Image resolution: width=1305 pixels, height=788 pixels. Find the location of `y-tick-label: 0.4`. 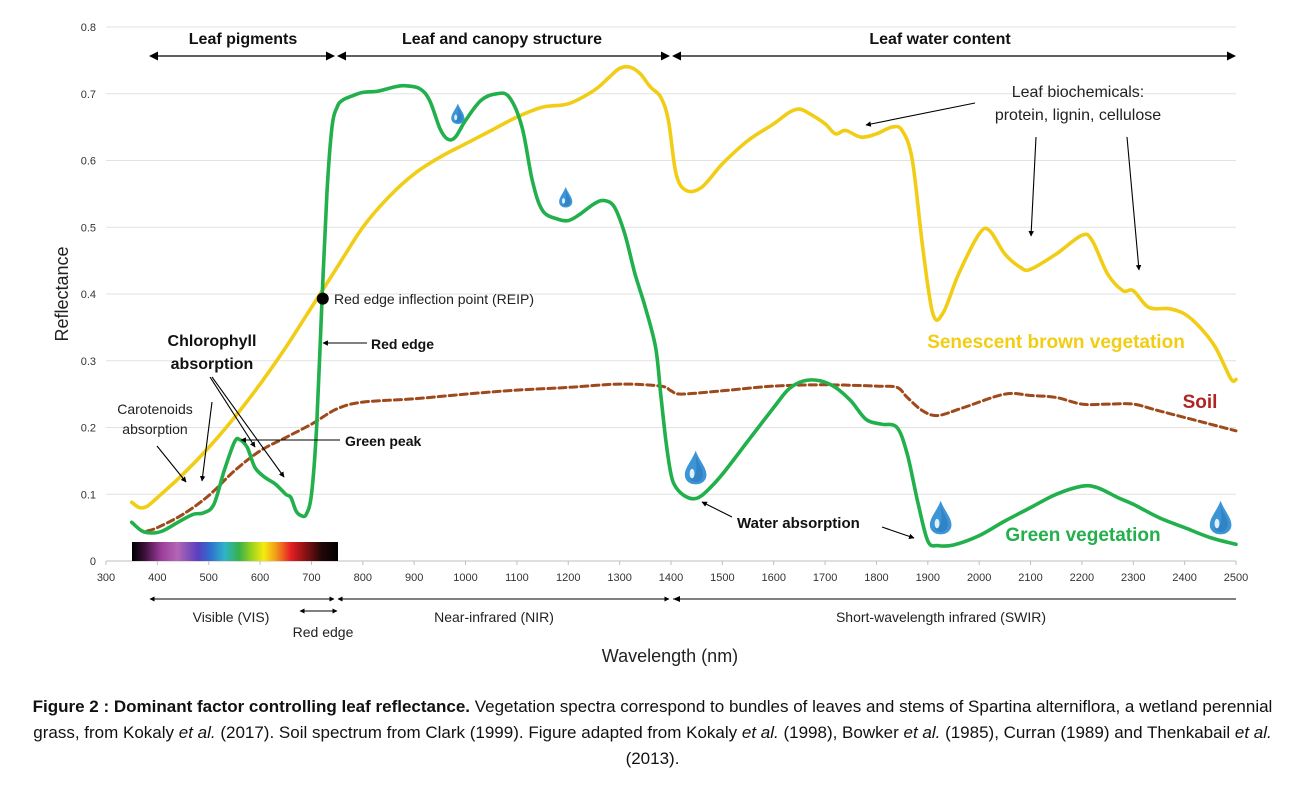

y-tick-label: 0.4 is located at coordinates (88, 295).